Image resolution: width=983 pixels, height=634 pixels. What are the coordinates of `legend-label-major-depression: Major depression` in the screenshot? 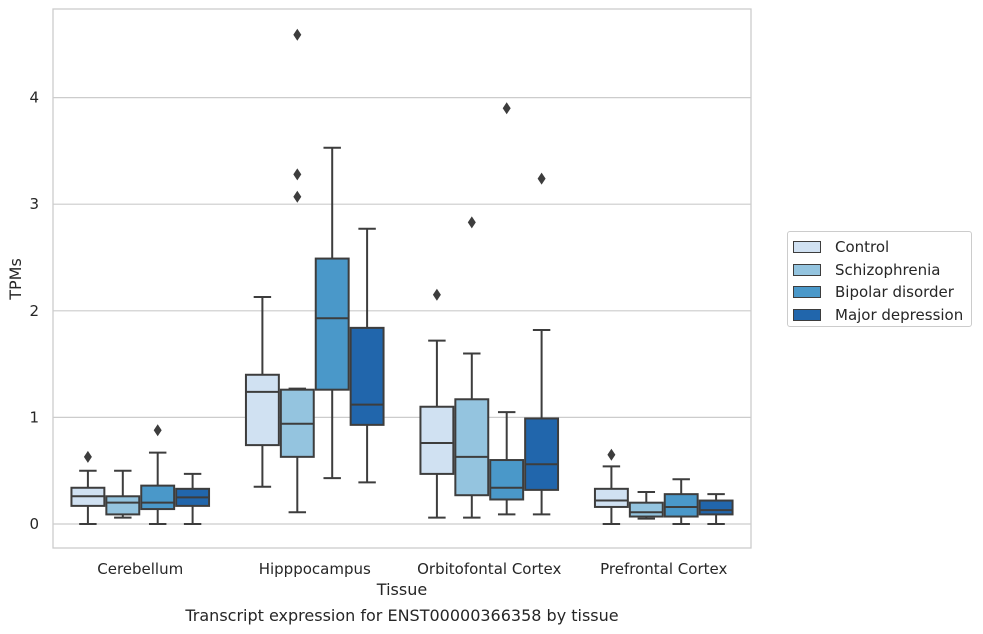 It's located at (899, 314).